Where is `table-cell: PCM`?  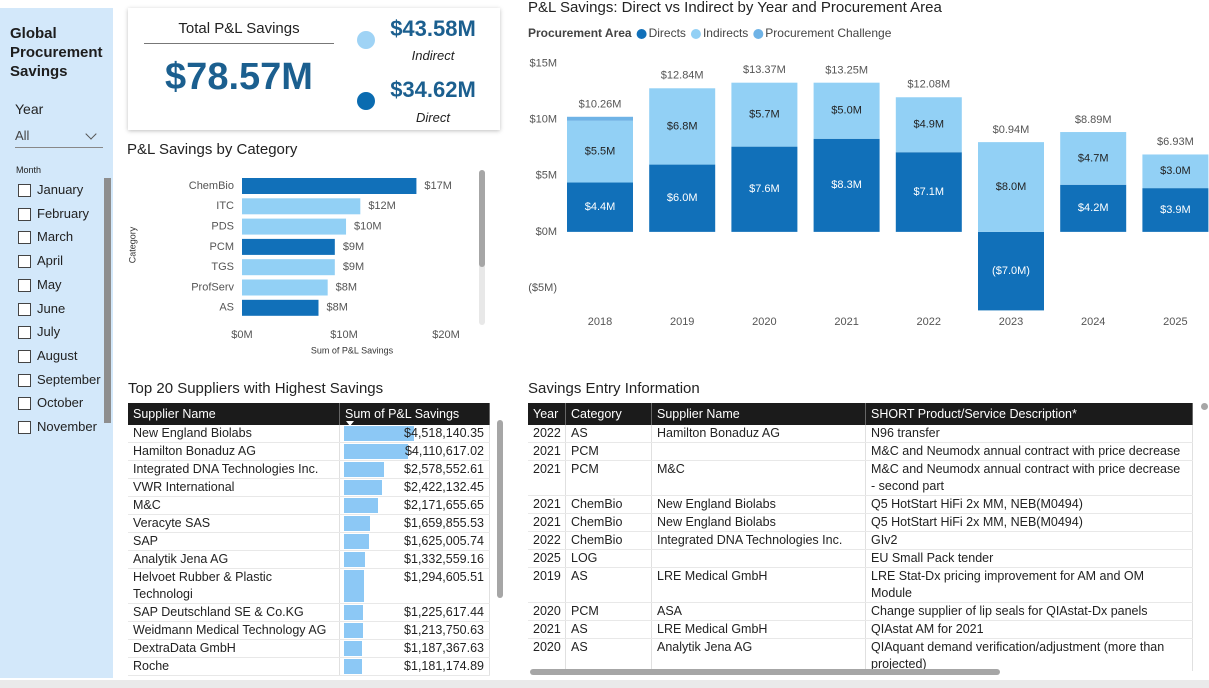
table-cell: PCM is located at coordinates (608, 611).